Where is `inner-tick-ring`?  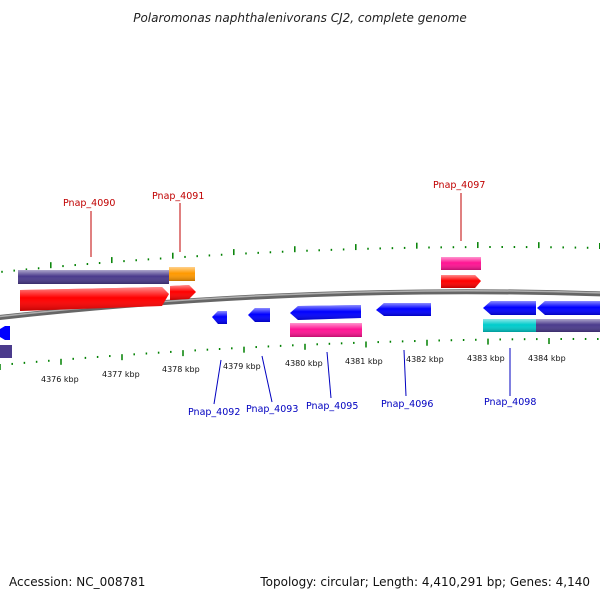 inner-tick-ring is located at coordinates (299, 353).